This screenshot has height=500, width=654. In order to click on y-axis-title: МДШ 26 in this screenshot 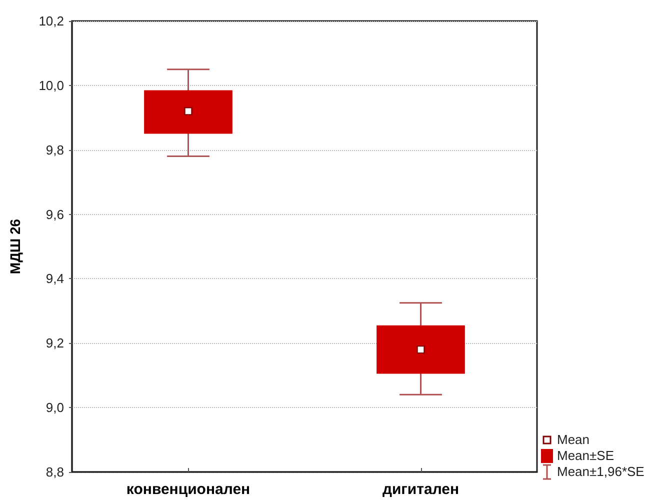, I will do `click(15, 246)`.